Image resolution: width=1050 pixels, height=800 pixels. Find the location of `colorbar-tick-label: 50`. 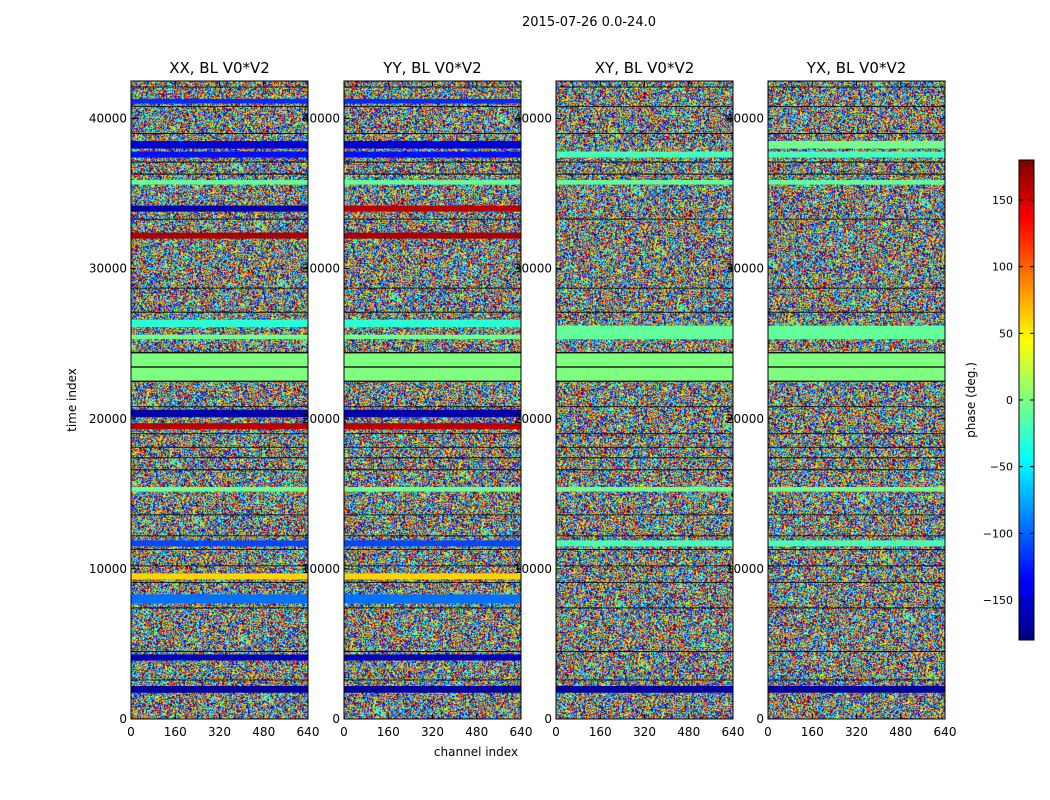

colorbar-tick-label: 50 is located at coordinates (1006, 333).